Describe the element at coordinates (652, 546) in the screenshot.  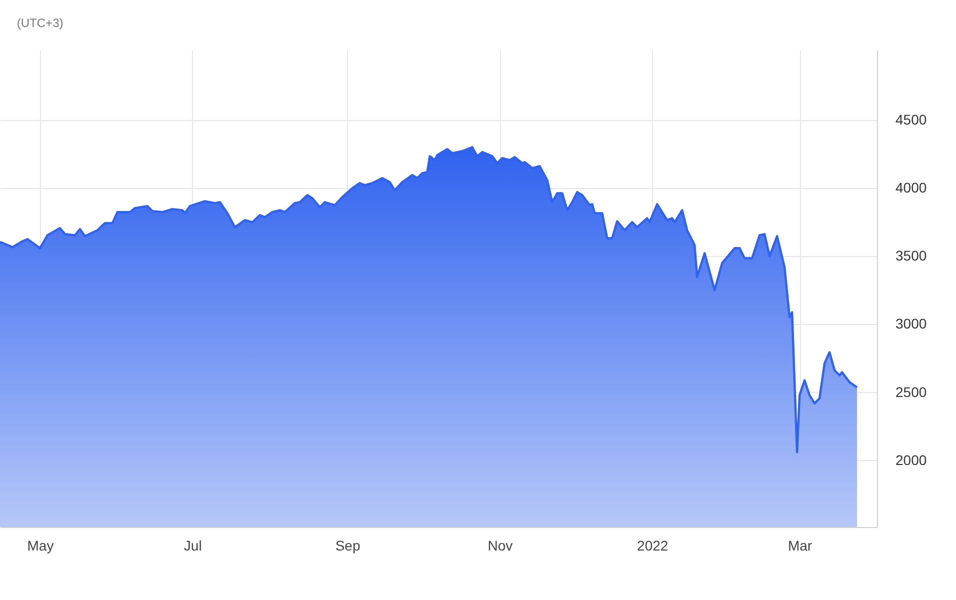
I see `x-tick-label: 2022` at that location.